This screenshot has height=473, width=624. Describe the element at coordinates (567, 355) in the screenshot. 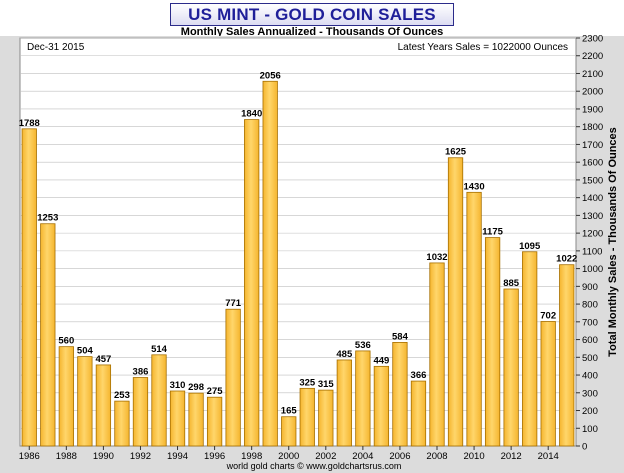

I see `bar-2015` at that location.